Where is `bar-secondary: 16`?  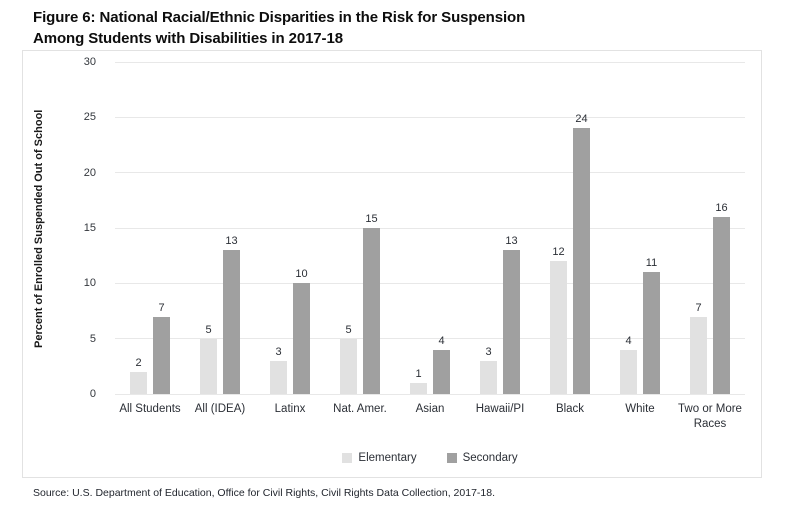
bar-secondary: 16 is located at coordinates (721, 298).